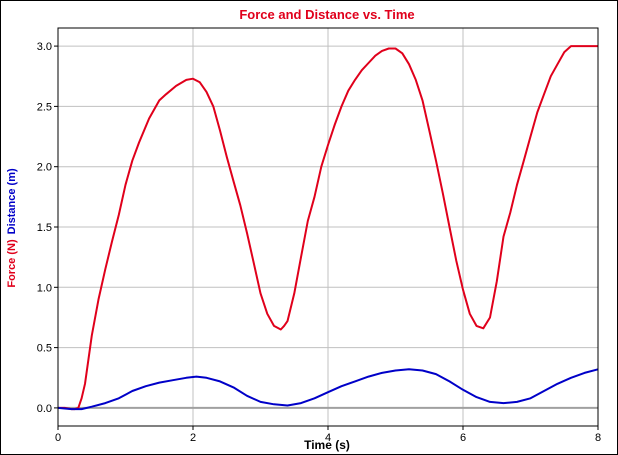 The image size is (618, 455). I want to click on x-axis-label: Time (s), so click(327, 445).